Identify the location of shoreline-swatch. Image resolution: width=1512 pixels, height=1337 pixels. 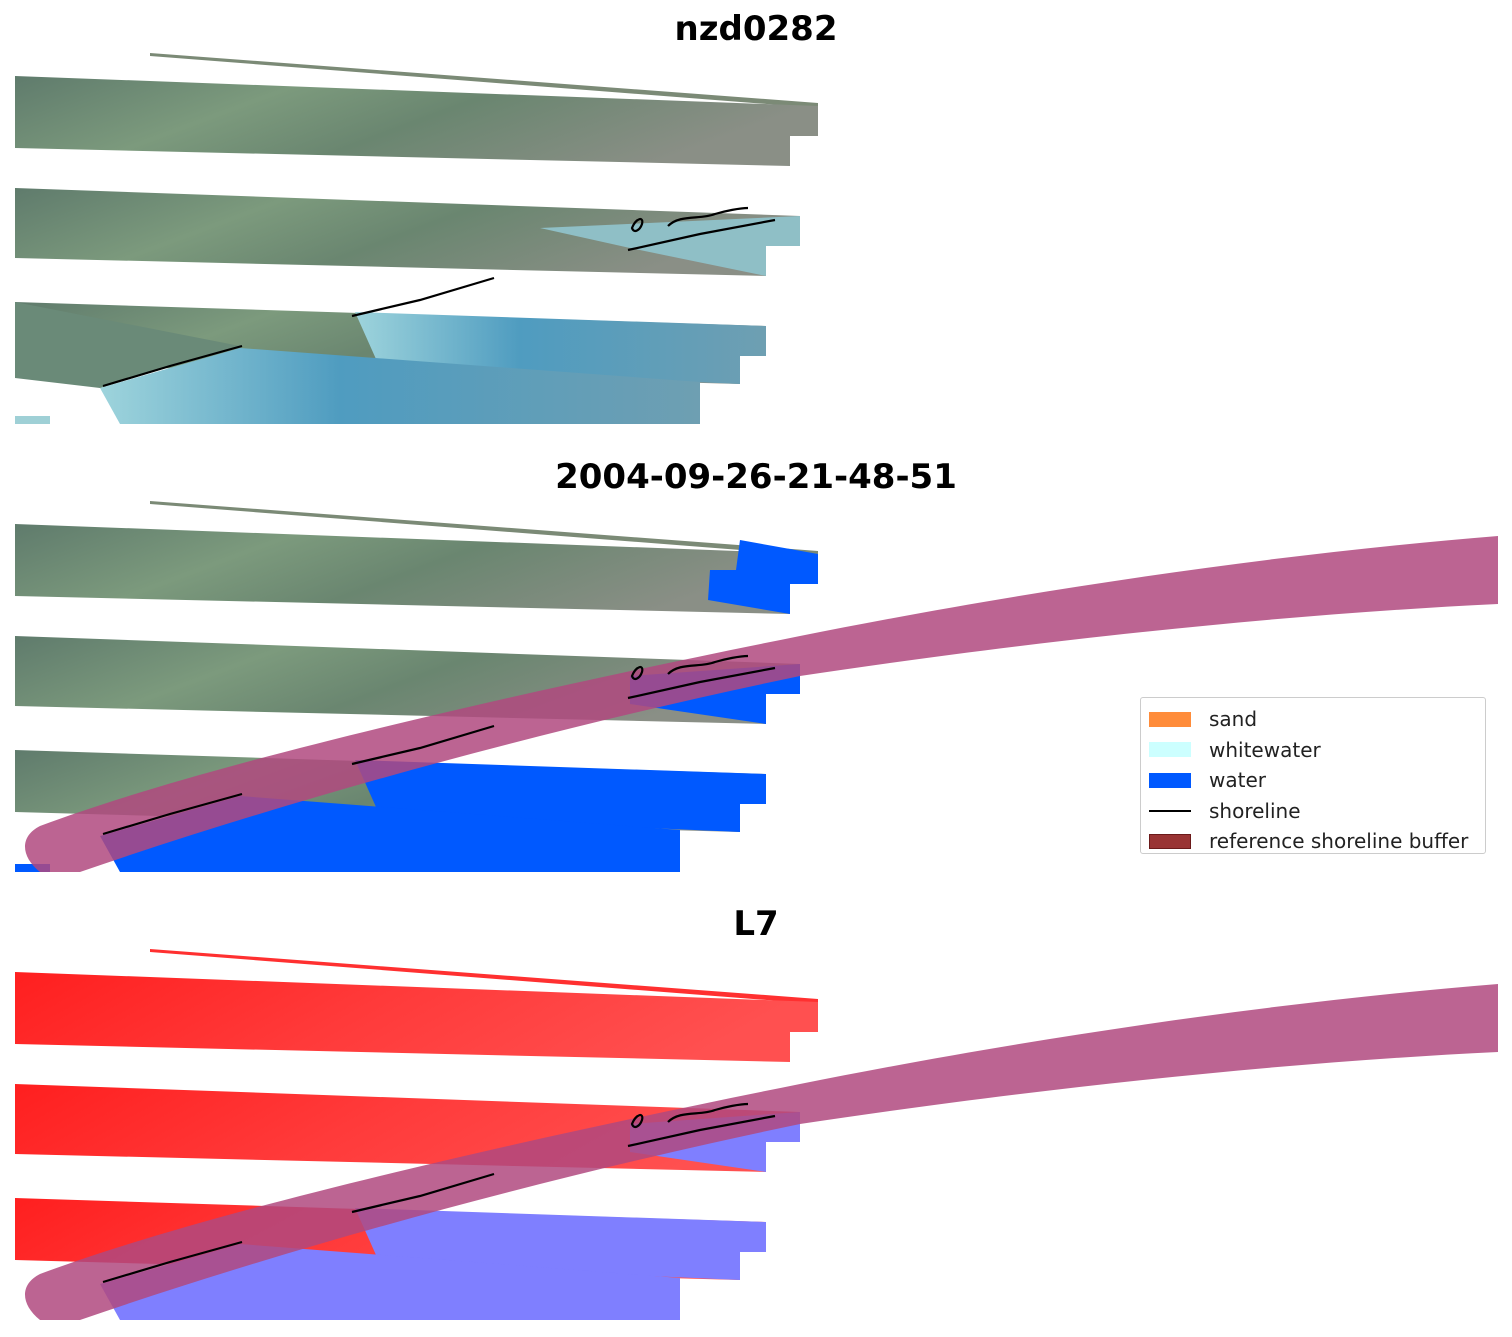
(1170, 810).